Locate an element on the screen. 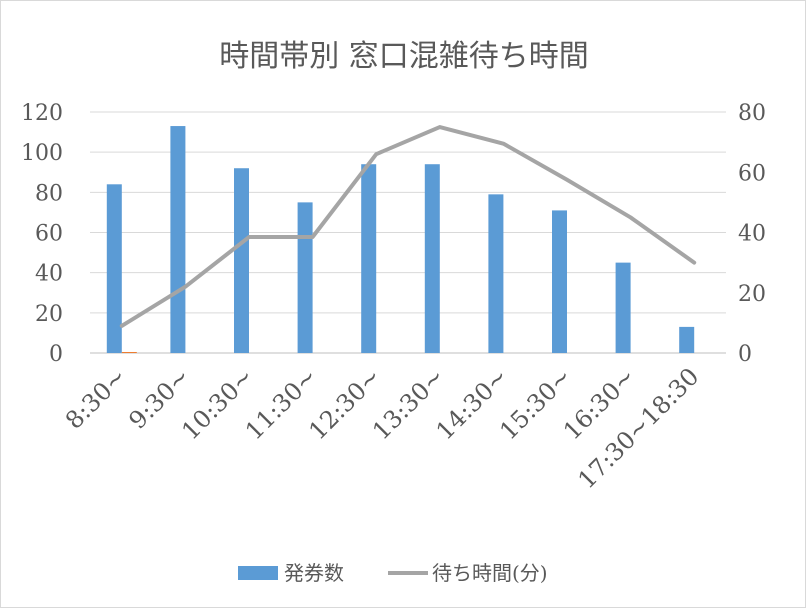  category-label: 8:30~ is located at coordinates (96, 398).